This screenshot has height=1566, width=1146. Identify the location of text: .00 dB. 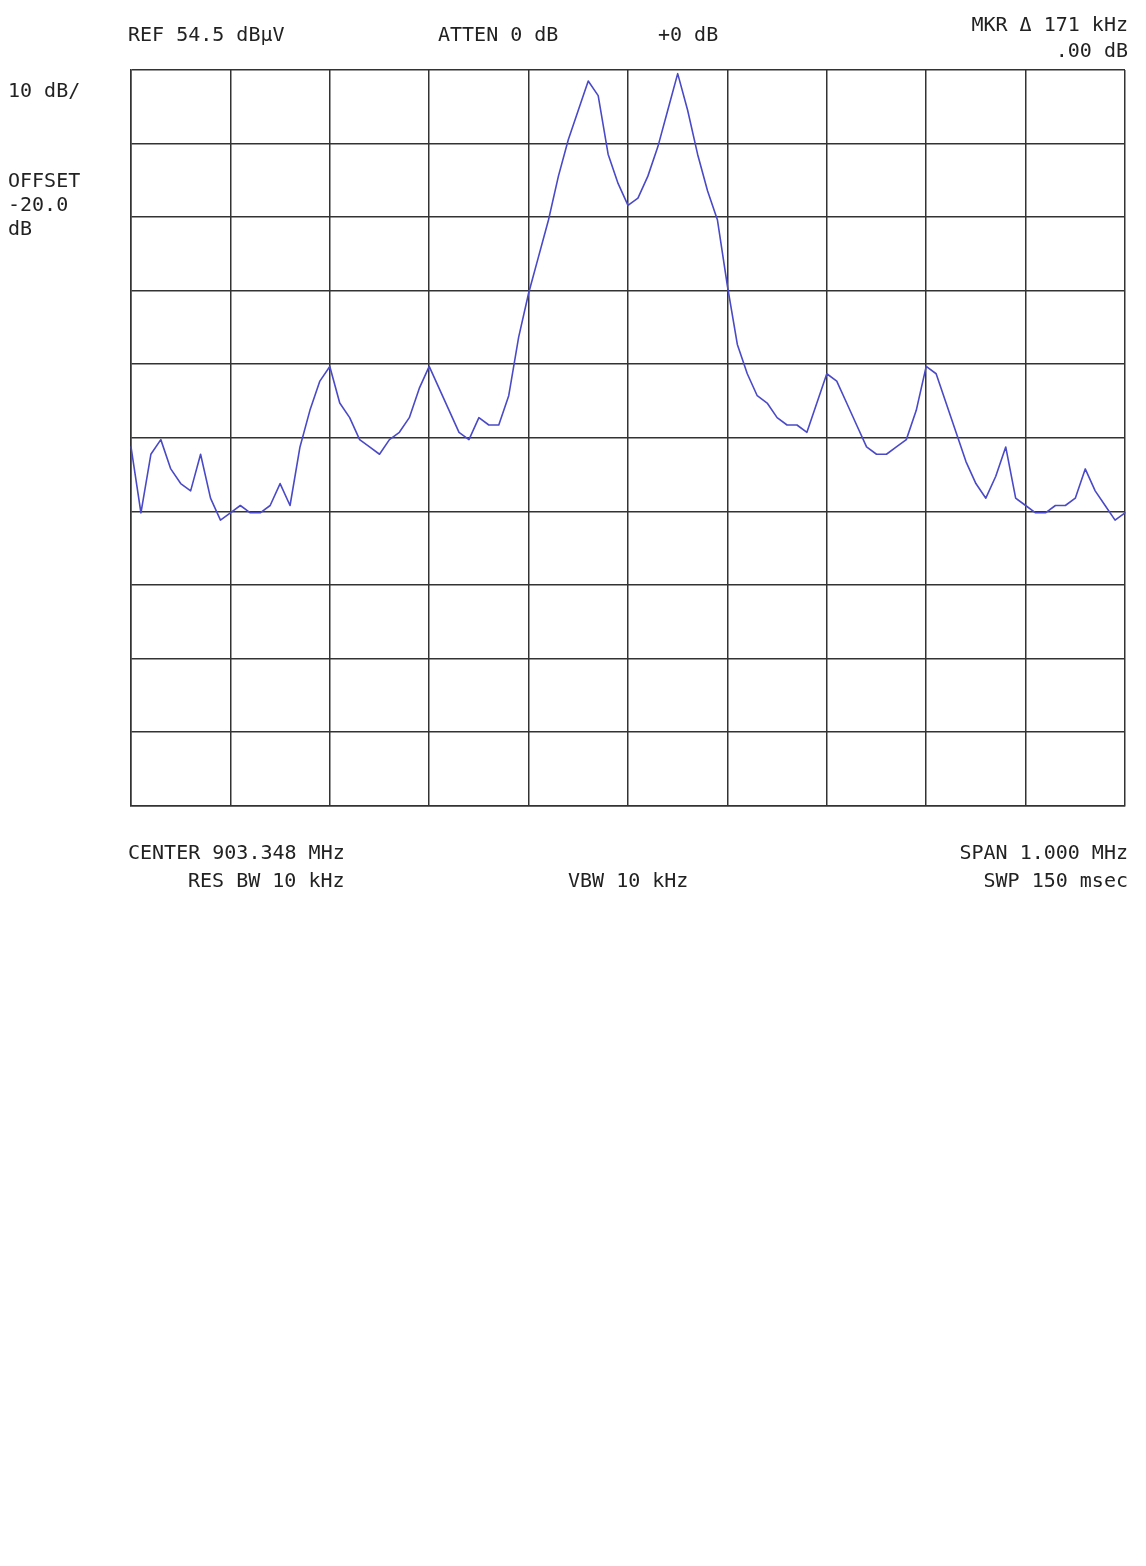
(1091, 50).